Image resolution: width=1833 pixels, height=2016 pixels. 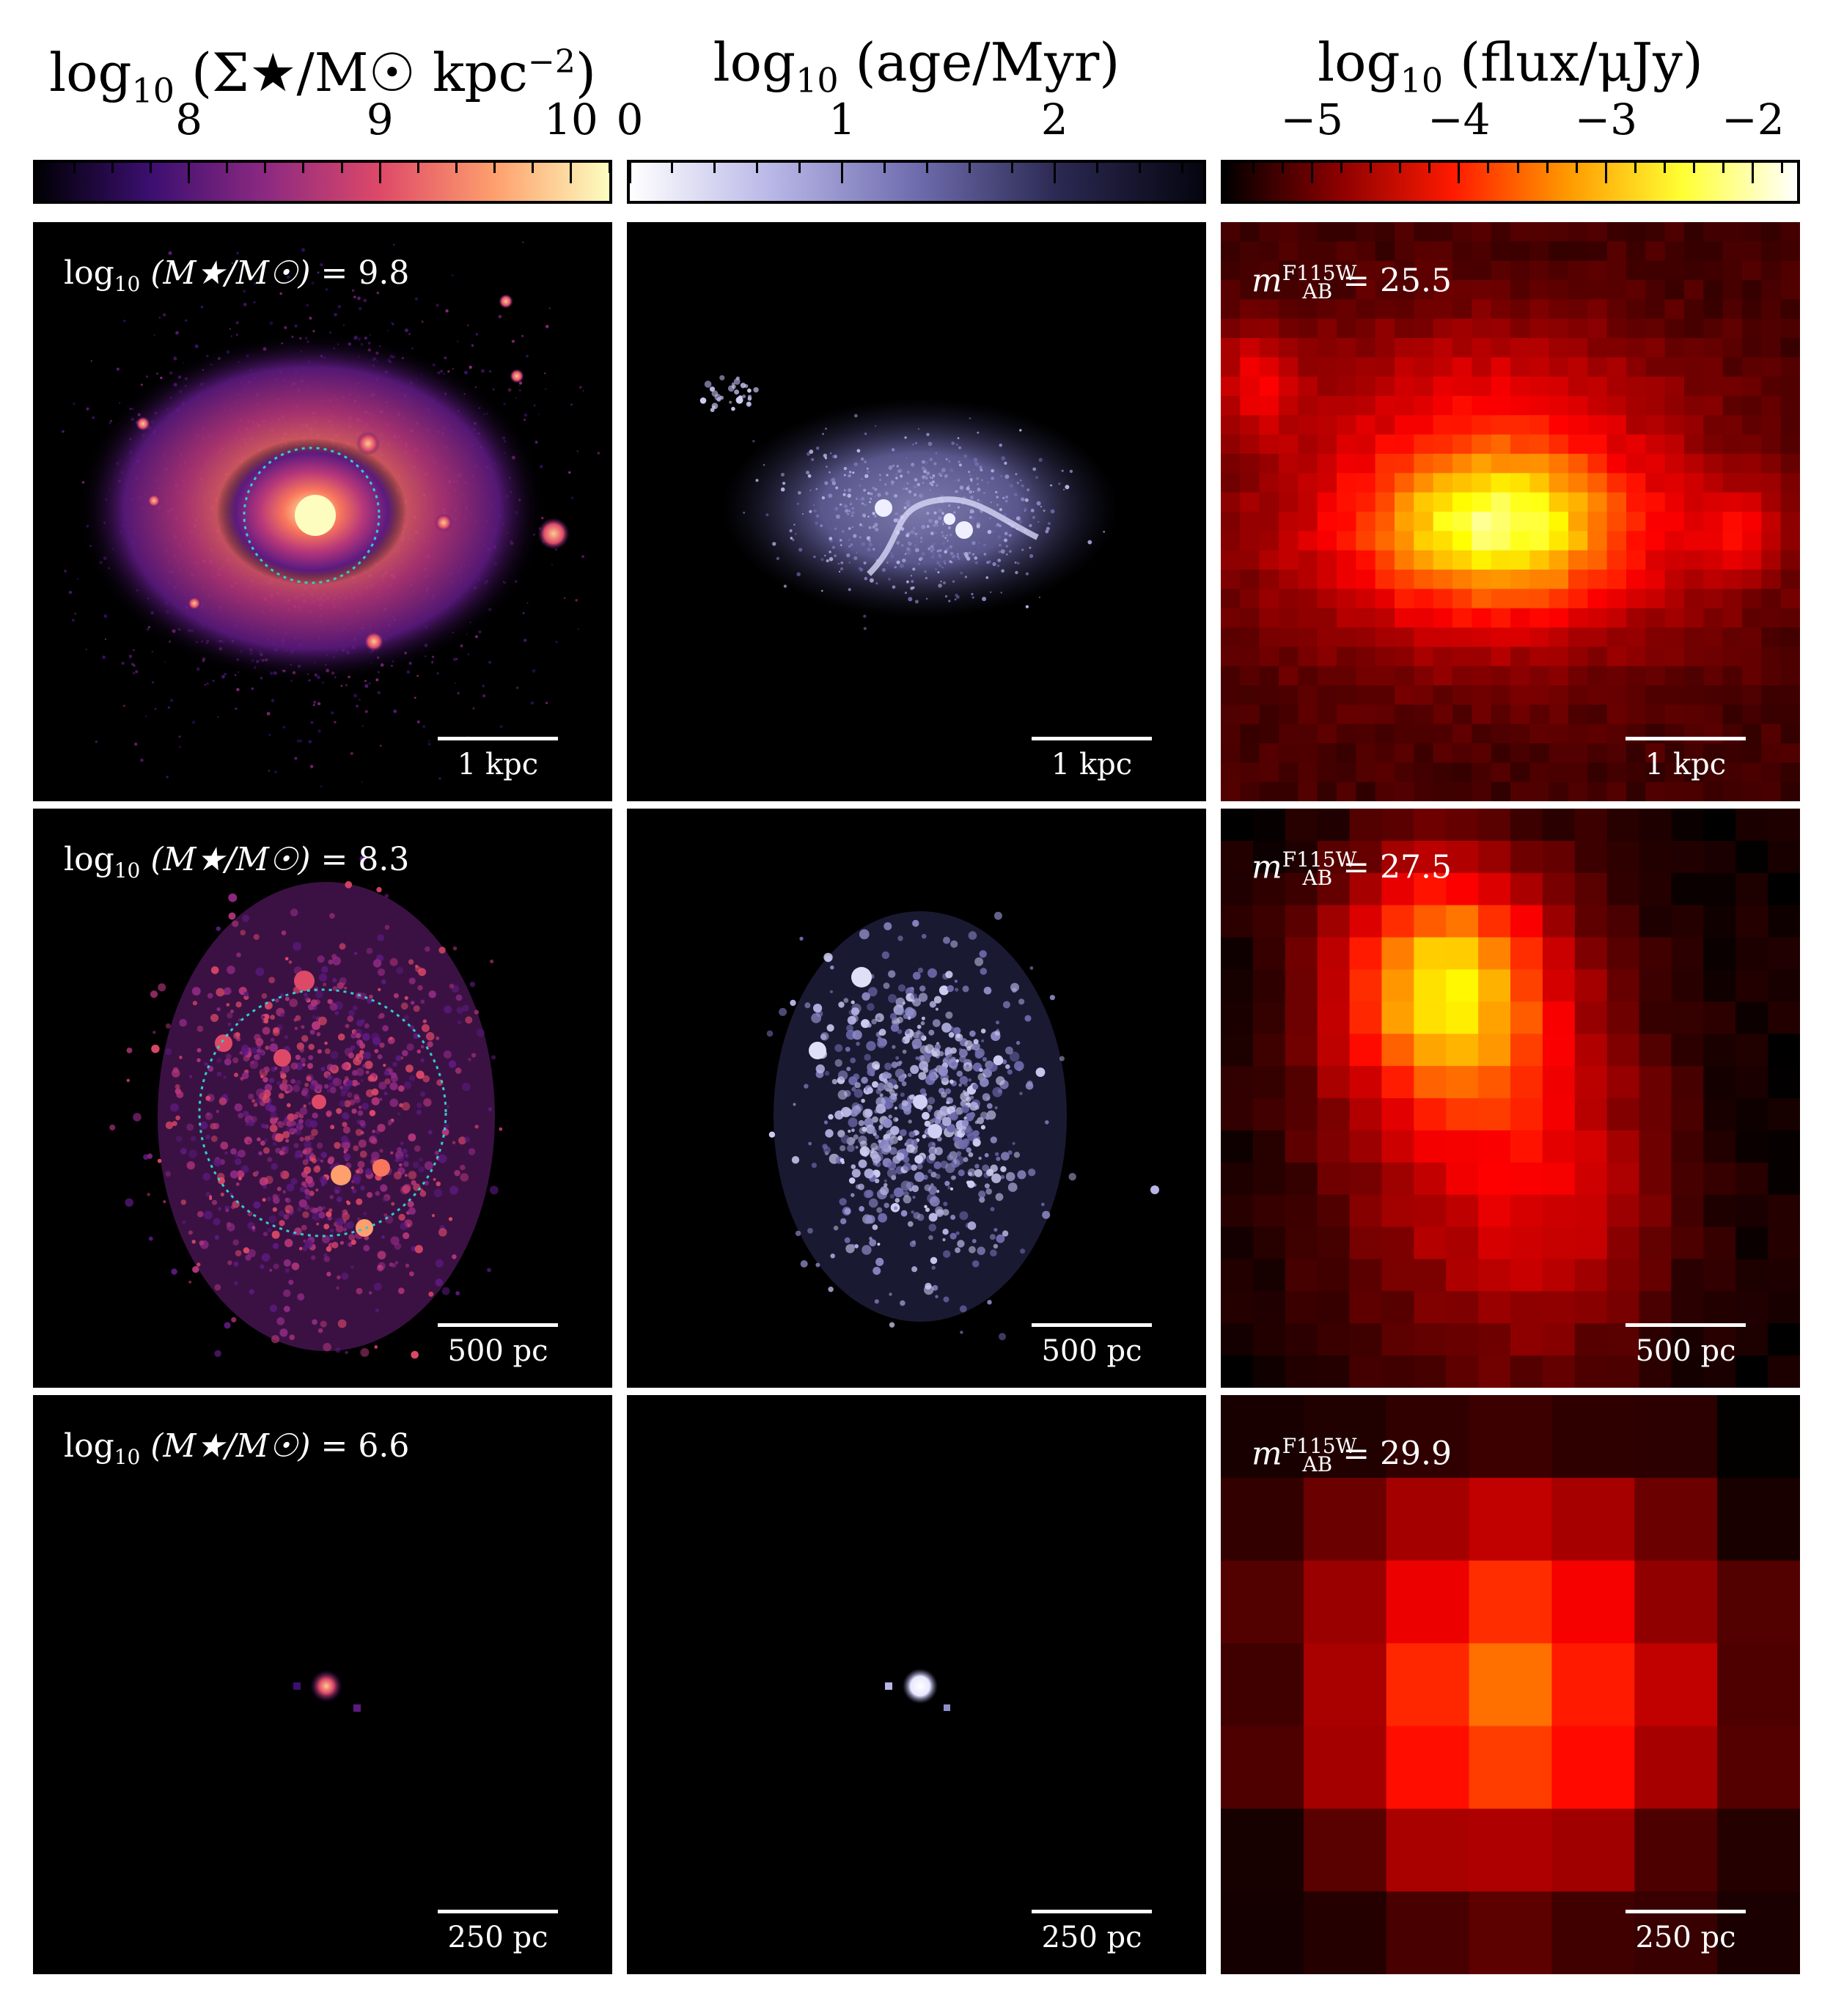 What do you see at coordinates (1091, 1938) in the screenshot?
I see `scale-bar-label-8: 250 pc` at bounding box center [1091, 1938].